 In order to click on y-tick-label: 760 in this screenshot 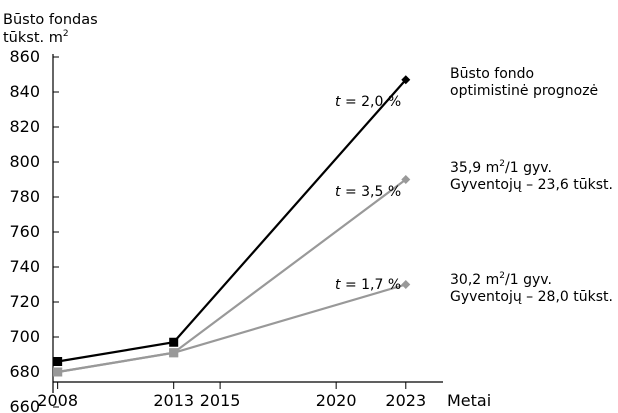, I will do `click(24, 231)`.